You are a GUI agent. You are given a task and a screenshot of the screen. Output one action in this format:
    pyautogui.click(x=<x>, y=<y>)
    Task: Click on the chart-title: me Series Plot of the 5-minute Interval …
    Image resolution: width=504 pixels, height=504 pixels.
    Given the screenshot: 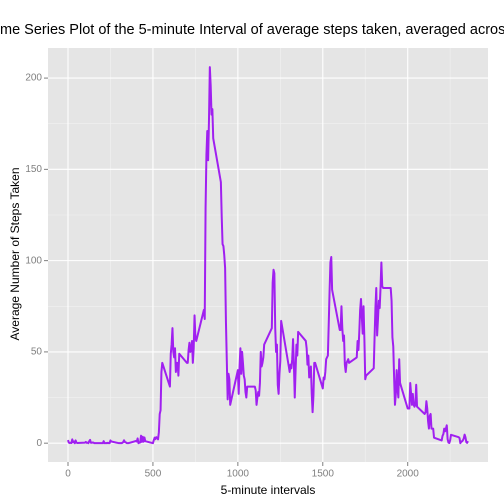 What is the action you would take?
    pyautogui.click(x=252, y=30)
    